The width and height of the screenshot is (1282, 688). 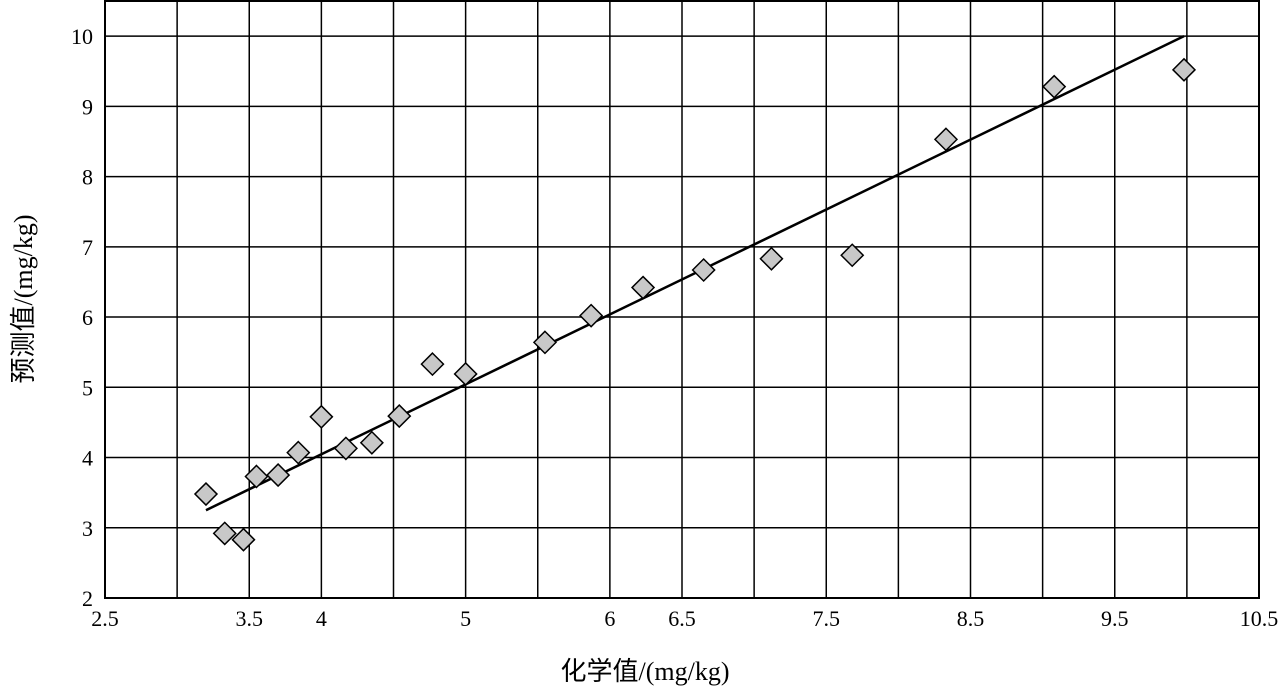 What do you see at coordinates (250, 618) in the screenshot?
I see `x-tick-label: 3.5` at bounding box center [250, 618].